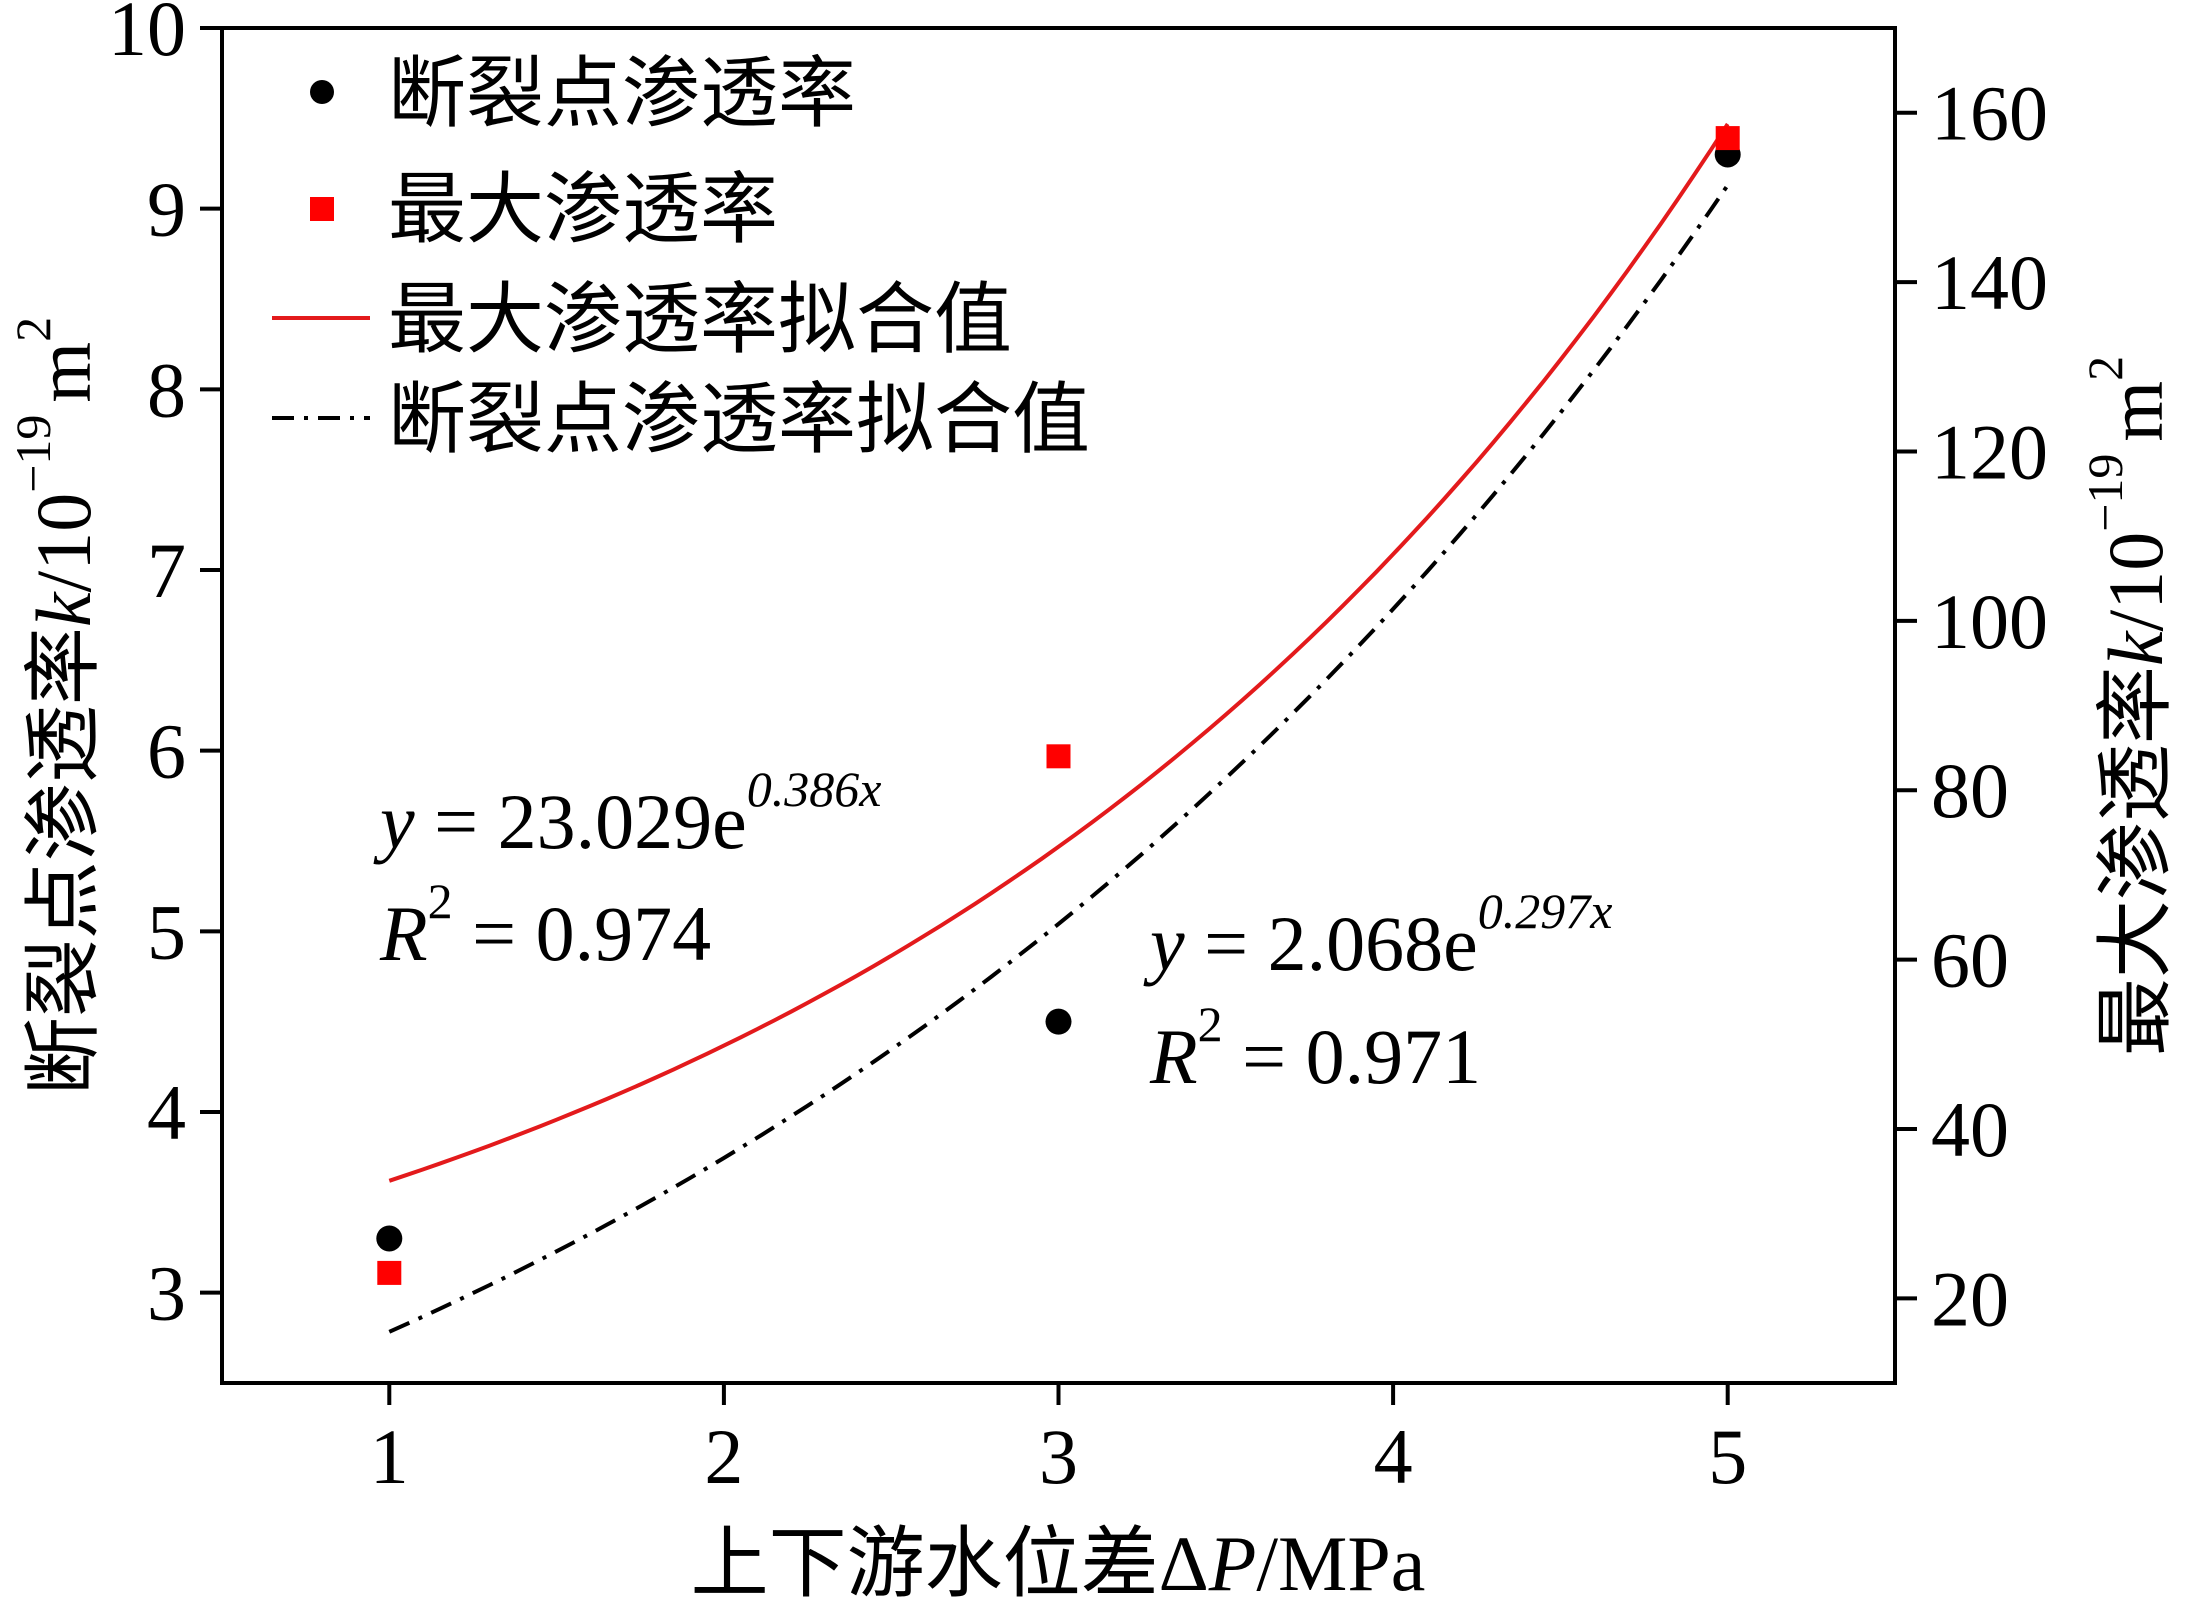 Image resolution: width=2187 pixels, height=1606 pixels. What do you see at coordinates (1393, 1456) in the screenshot?
I see `x-tick-label: 4` at bounding box center [1393, 1456].